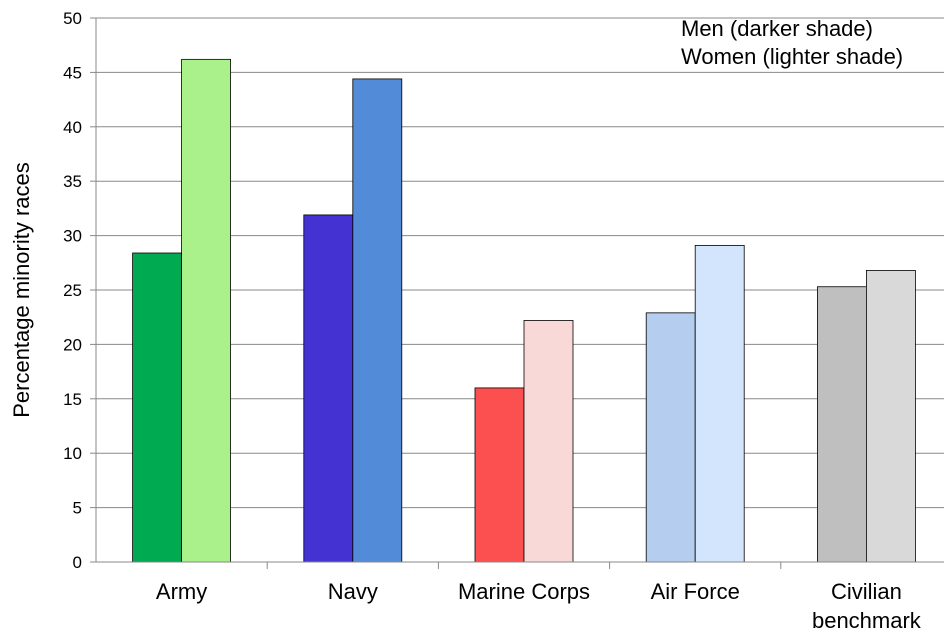 The image size is (944, 632). Describe the element at coordinates (353, 591) in the screenshot. I see `x-category-label: Navy` at that location.